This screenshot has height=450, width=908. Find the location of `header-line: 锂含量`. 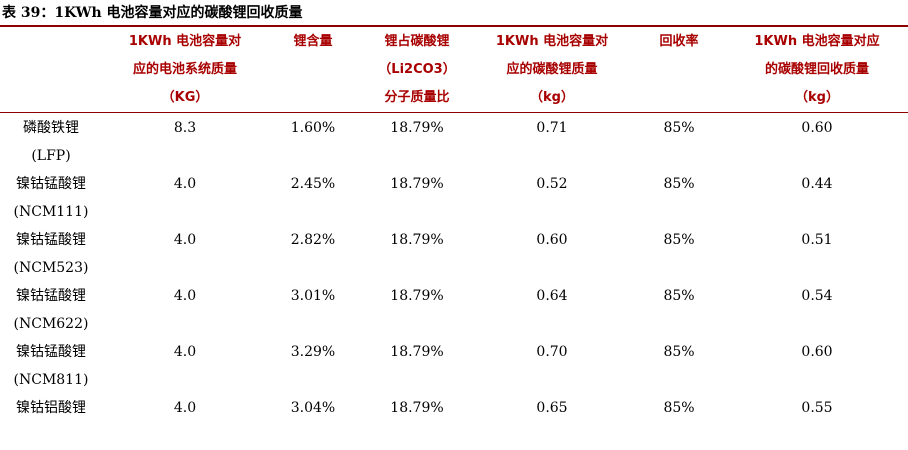

header-line: 锂含量 is located at coordinates (313, 41).